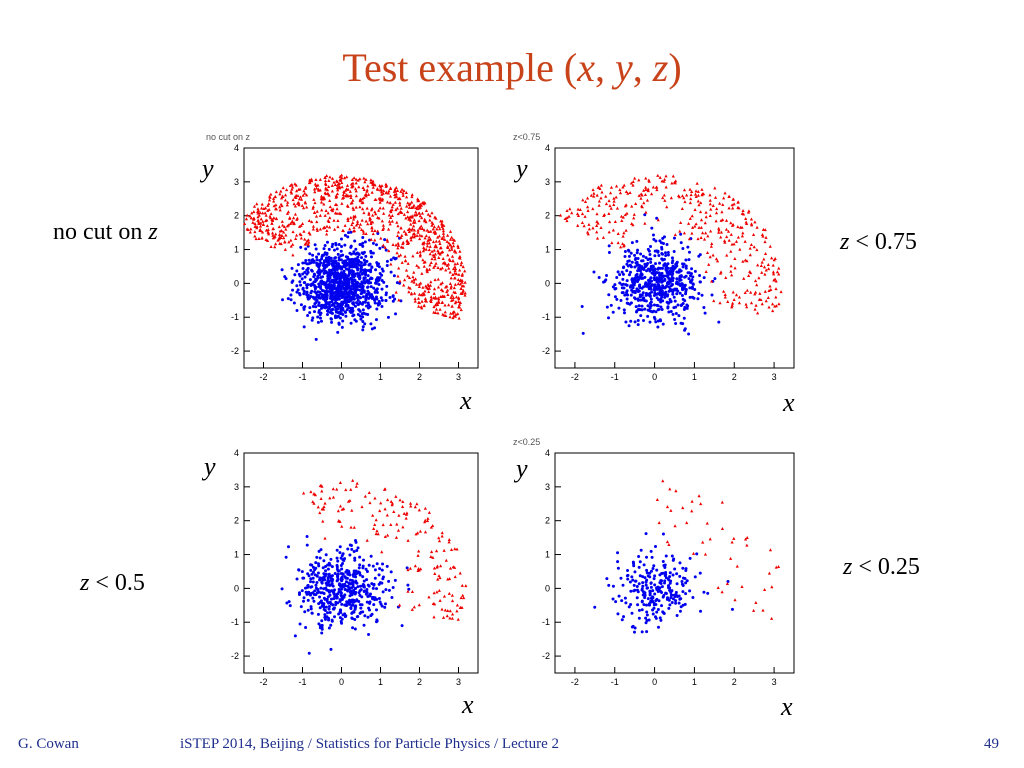  Describe the element at coordinates (547, 453) in the screenshot. I see `y-tick-label: 4` at that location.